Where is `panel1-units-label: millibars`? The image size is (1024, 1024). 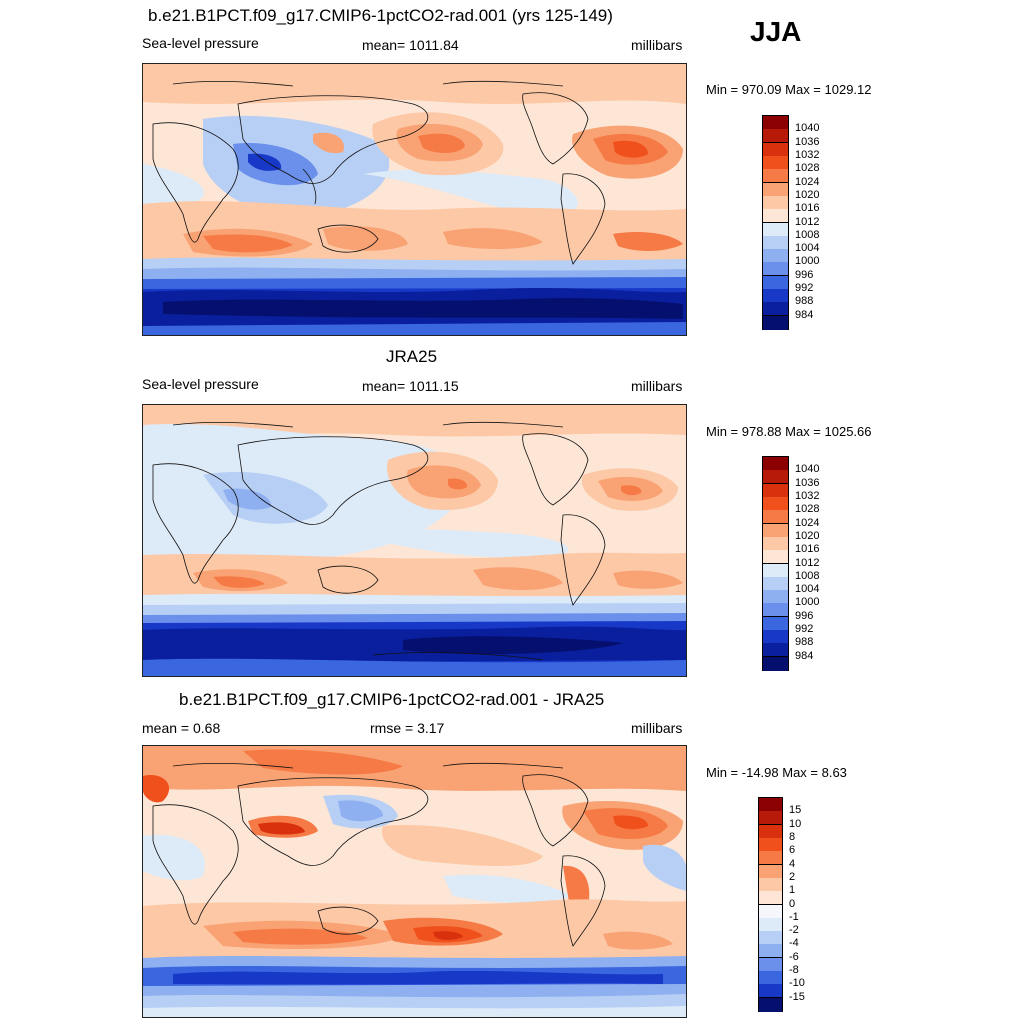 panel1-units-label: millibars is located at coordinates (657, 45).